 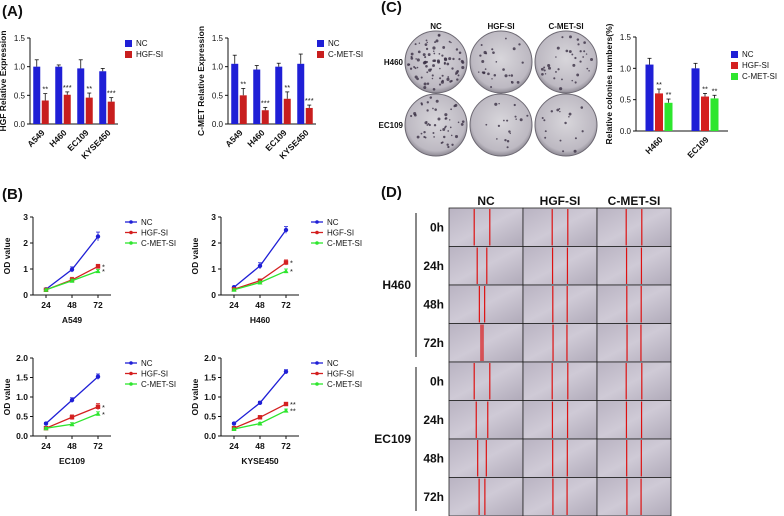 I want to click on y-tick-label: 1.0, so click(x=210, y=397).